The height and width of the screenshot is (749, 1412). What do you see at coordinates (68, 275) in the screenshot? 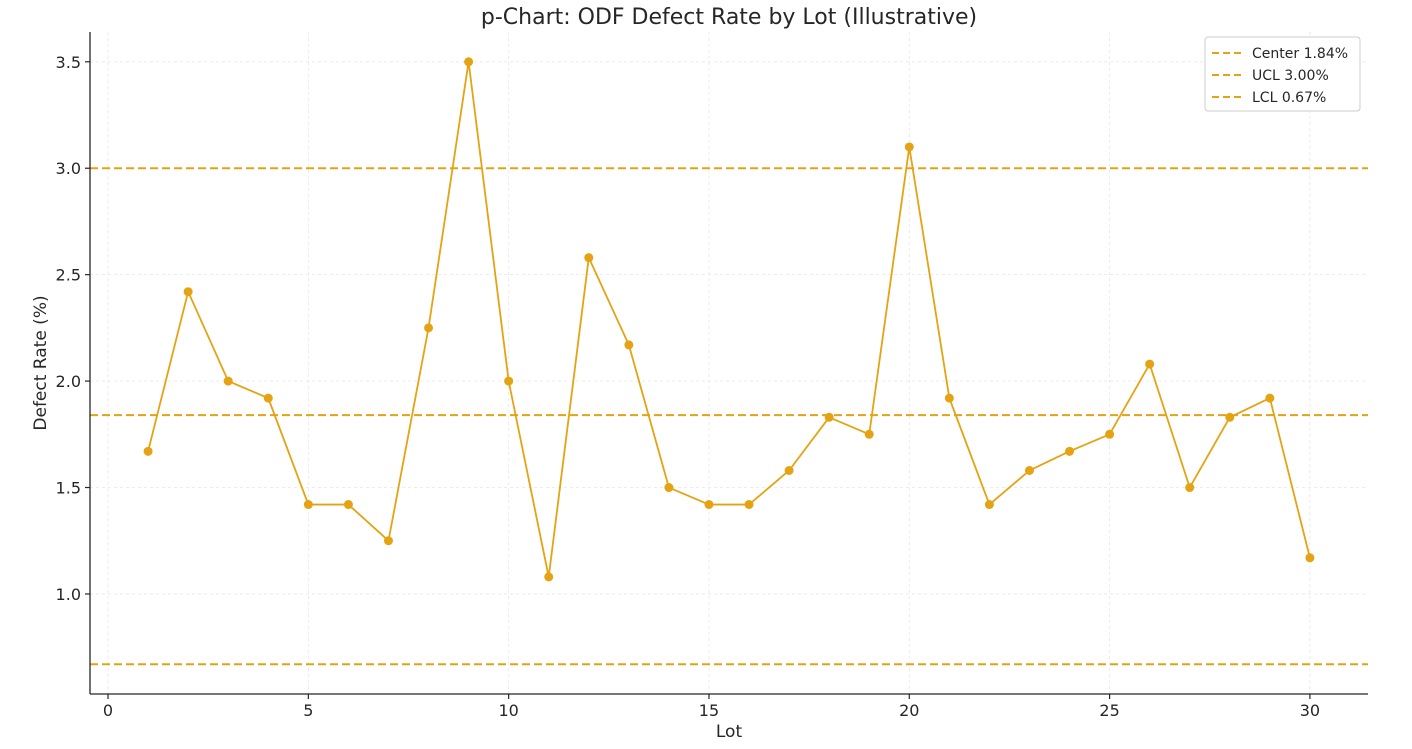
I see `y-tick-label: 2.5` at bounding box center [68, 275].